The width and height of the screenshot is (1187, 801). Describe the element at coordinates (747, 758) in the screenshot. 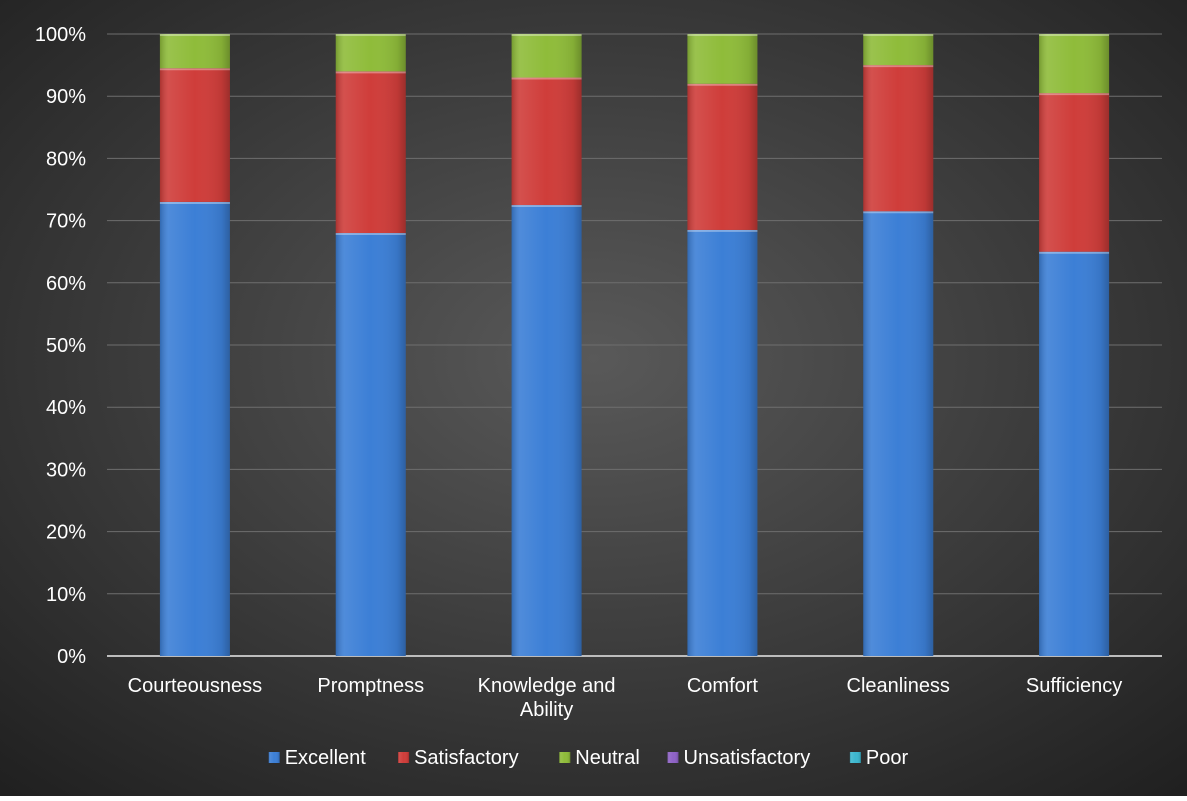

I see `legend-label: Unsatisfactory` at that location.